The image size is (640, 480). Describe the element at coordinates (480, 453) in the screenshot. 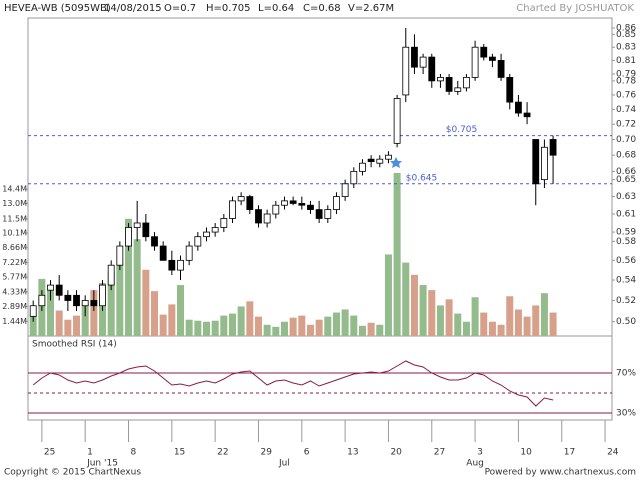

I see `x-tick-label: 3` at that location.